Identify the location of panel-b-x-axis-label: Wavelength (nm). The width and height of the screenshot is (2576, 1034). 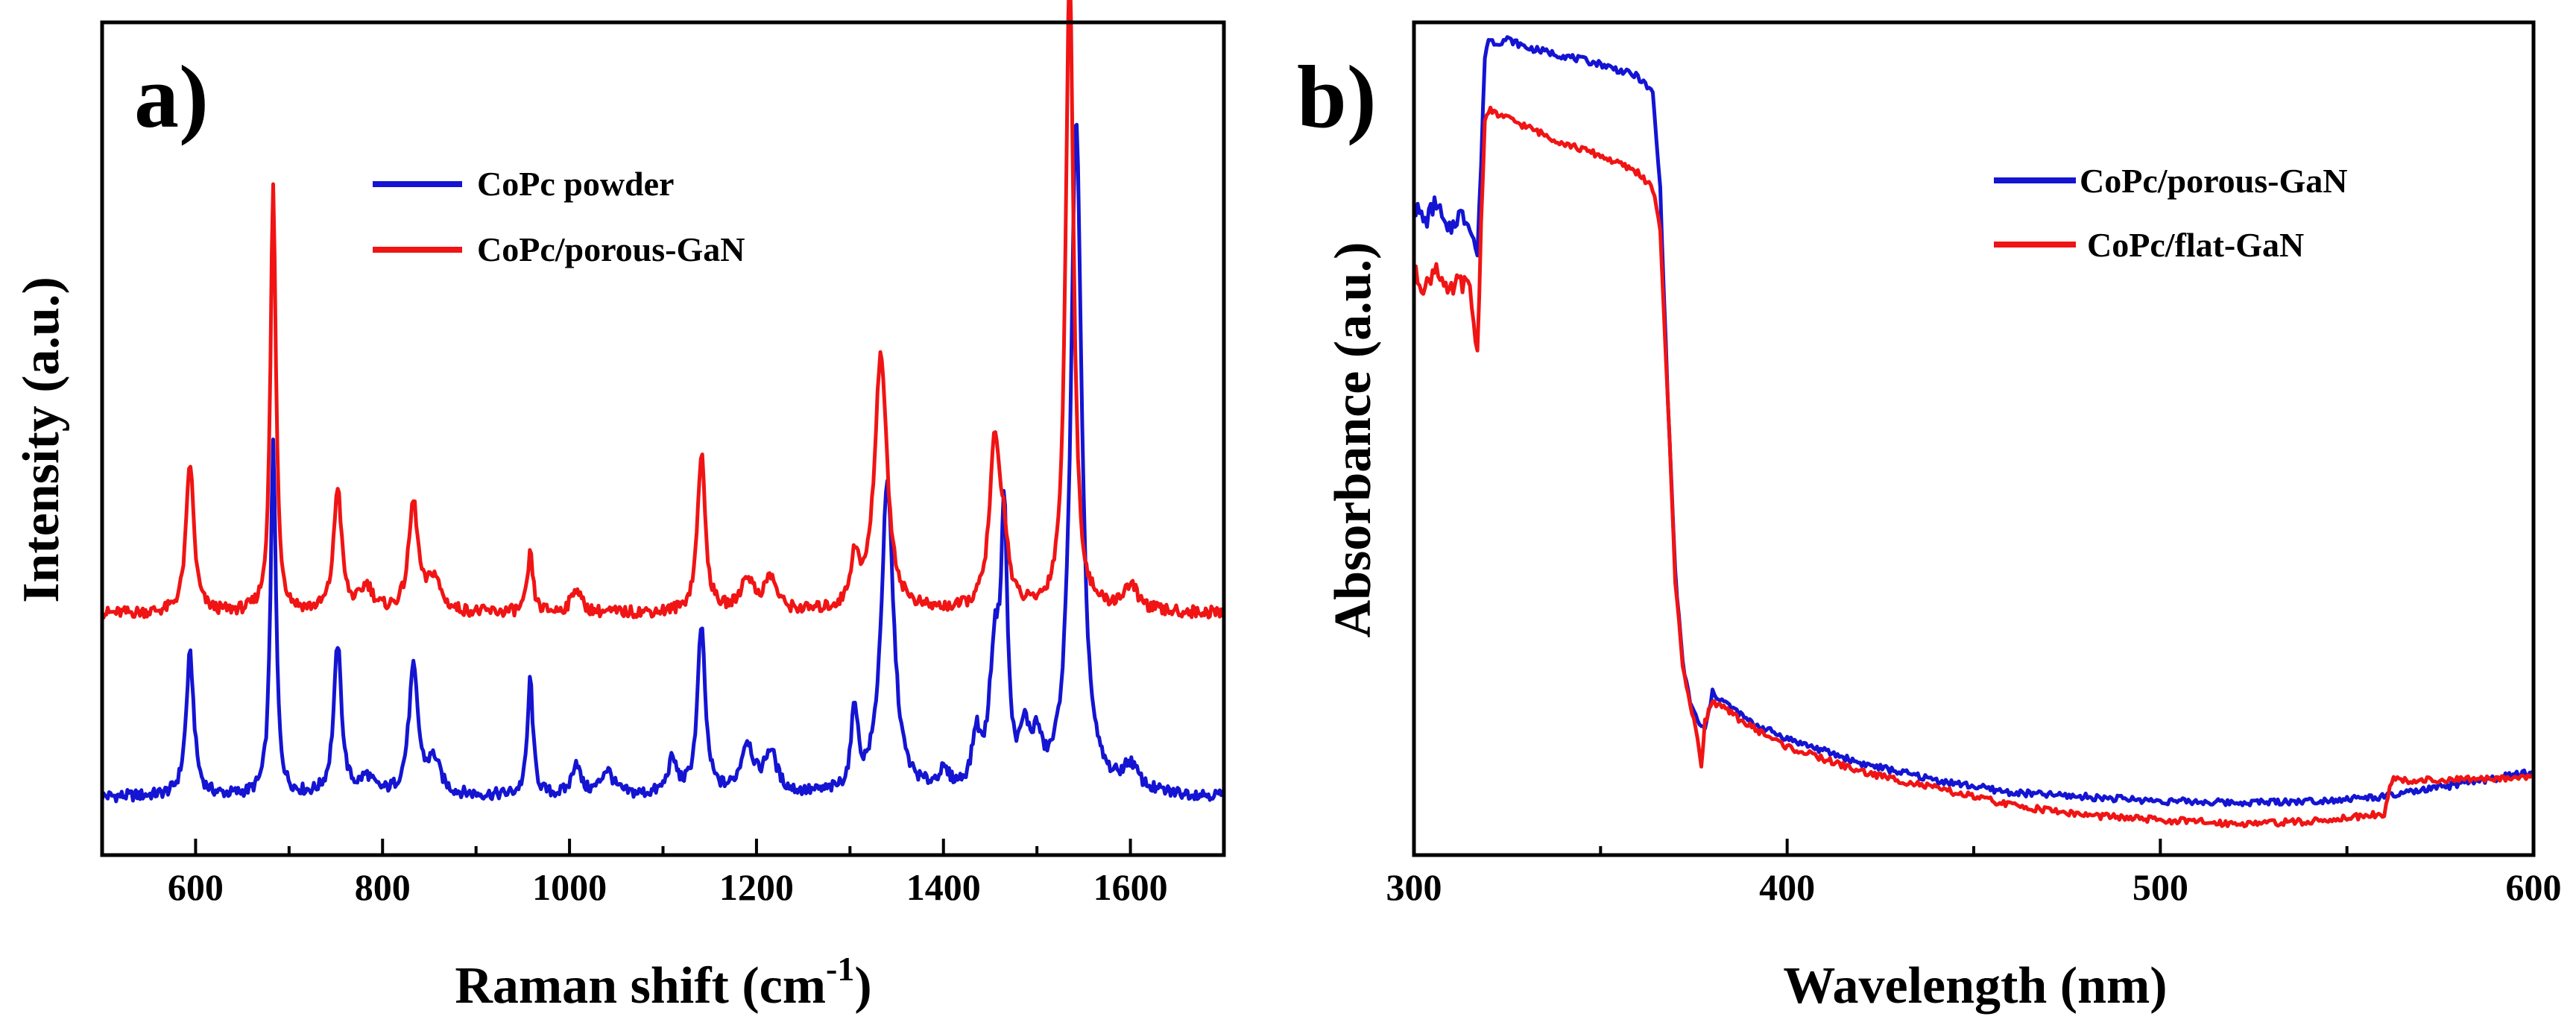
(1975, 986).